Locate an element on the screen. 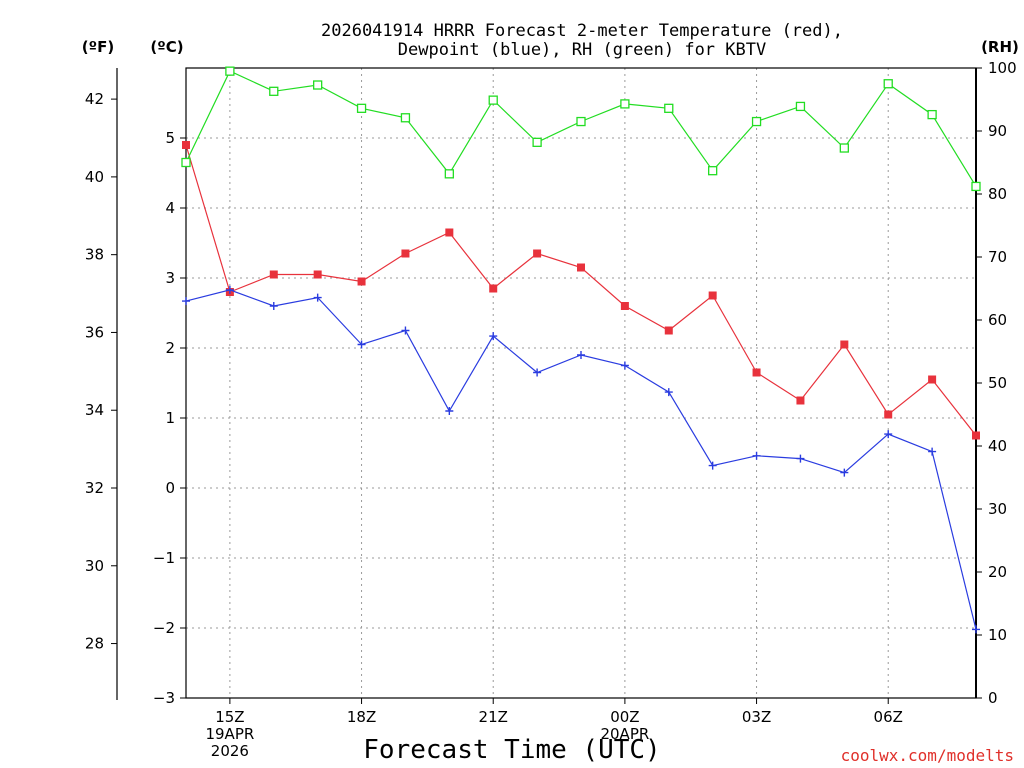 Image resolution: width=1024 pixels, height=768 pixels. fahrenheit-unit-label: (ºF) is located at coordinates (98, 47).